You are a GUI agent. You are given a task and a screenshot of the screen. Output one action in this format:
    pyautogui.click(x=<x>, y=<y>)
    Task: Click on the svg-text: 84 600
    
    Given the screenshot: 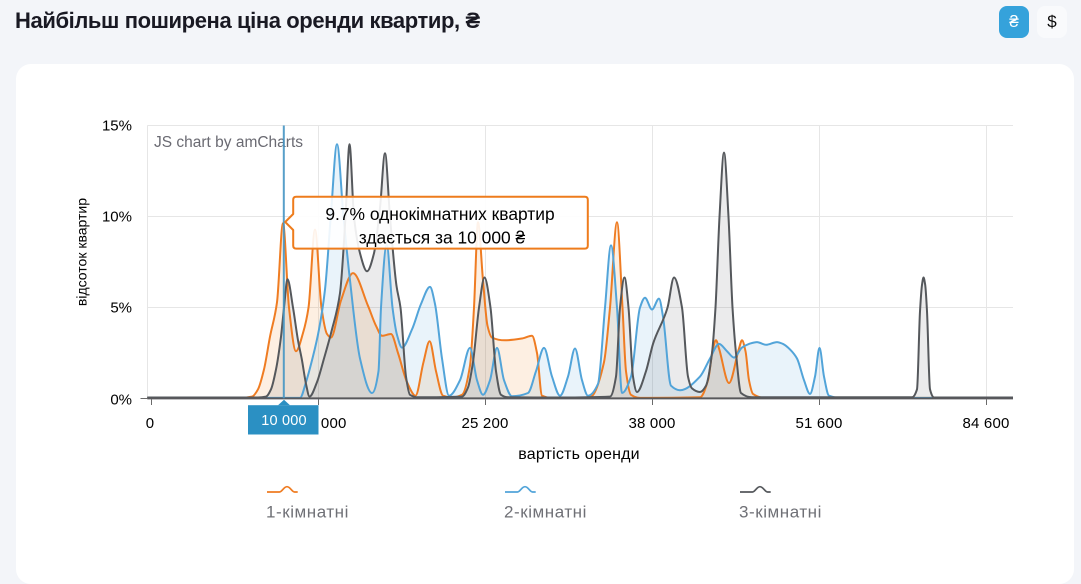 What is the action you would take?
    pyautogui.click(x=985, y=423)
    